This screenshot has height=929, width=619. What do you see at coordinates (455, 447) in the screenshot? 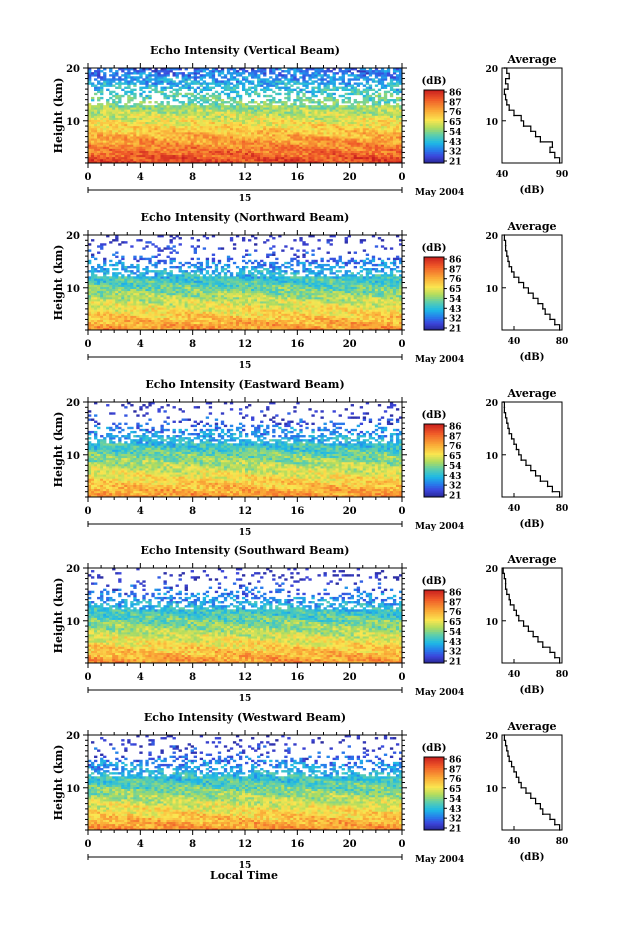
I see `colorbar-tick-label: 76` at bounding box center [455, 447].